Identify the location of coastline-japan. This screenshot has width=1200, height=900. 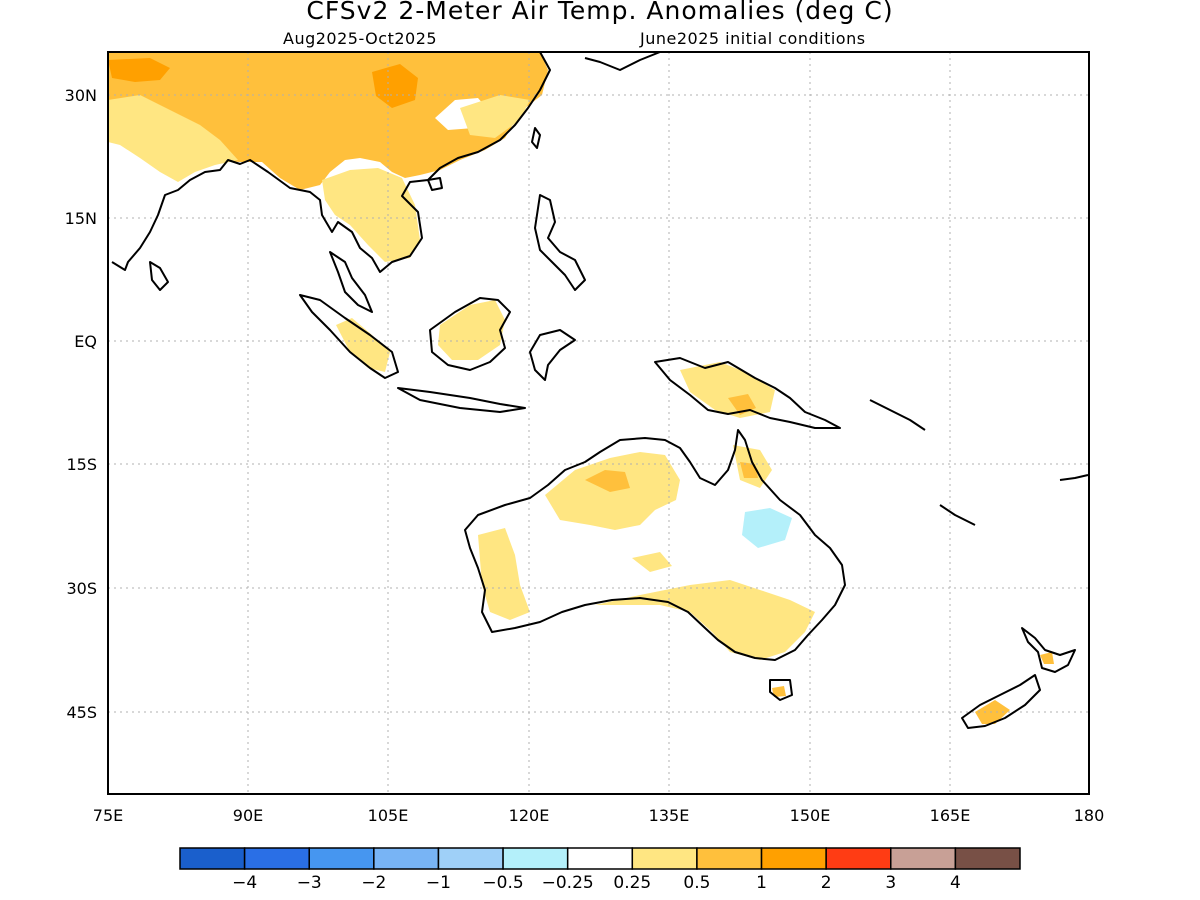
(622, 61).